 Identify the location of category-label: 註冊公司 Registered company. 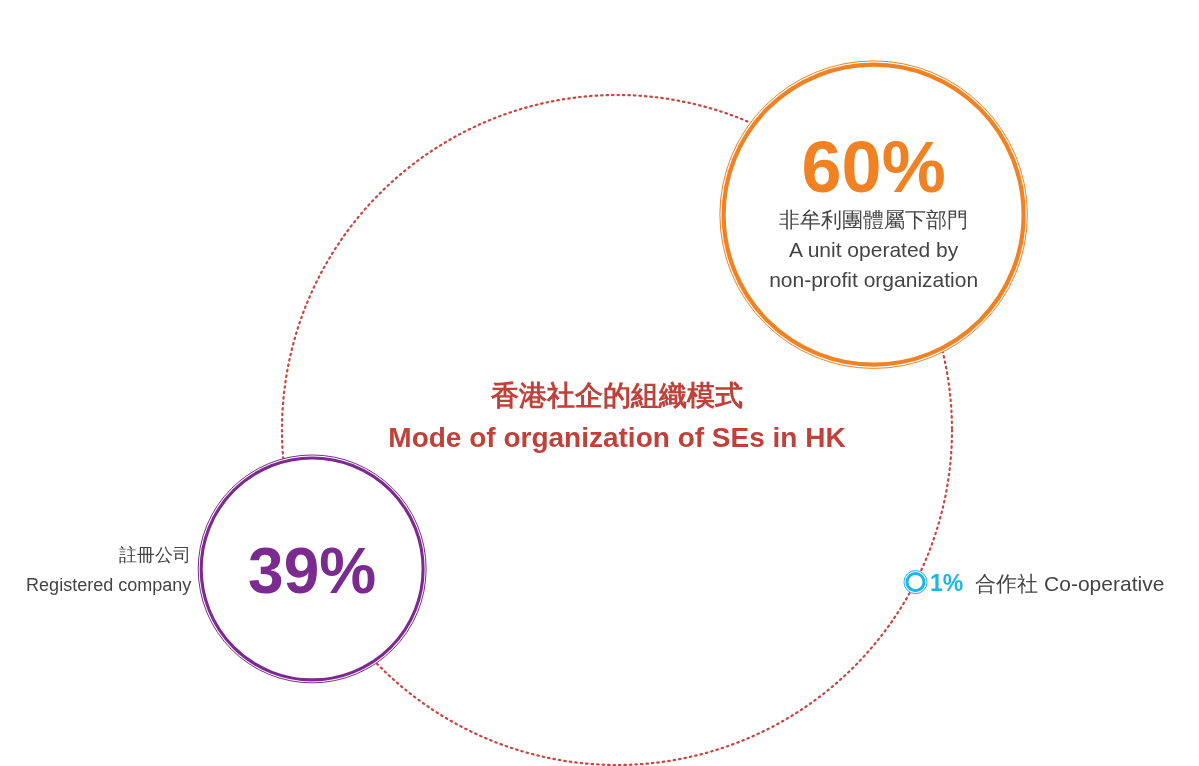
(109, 569).